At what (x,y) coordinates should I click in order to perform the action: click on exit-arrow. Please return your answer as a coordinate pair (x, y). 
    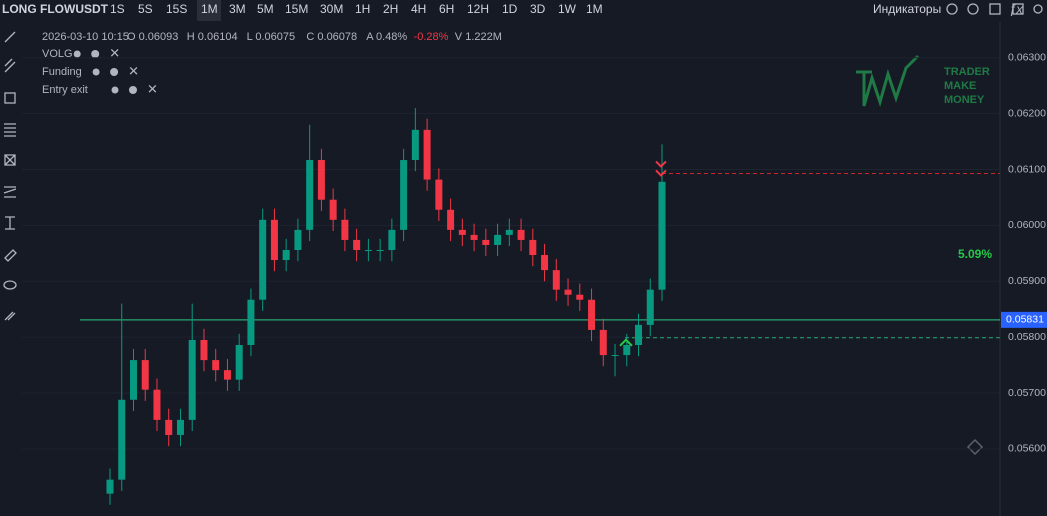
    Looking at the image, I should click on (661, 168).